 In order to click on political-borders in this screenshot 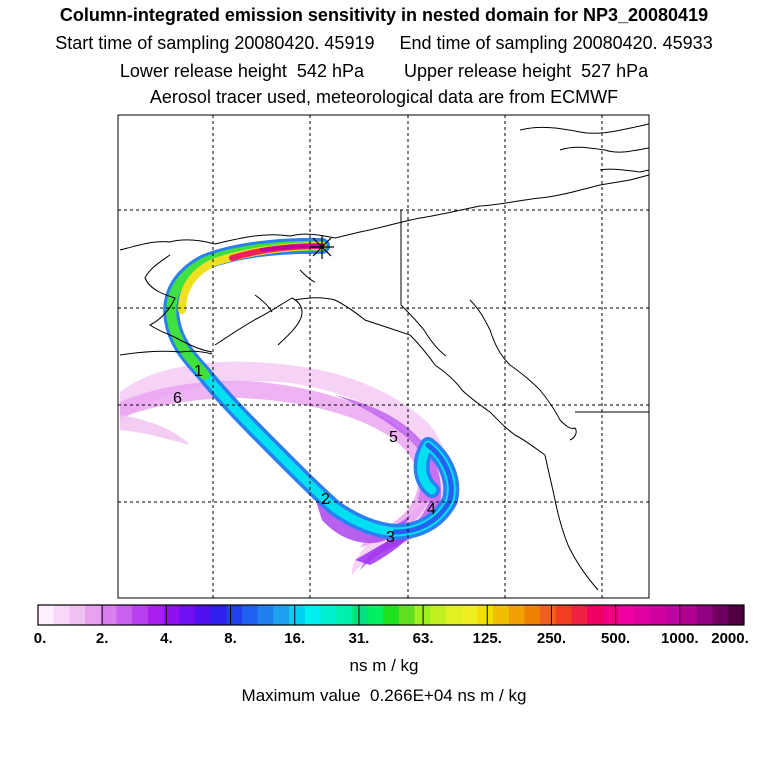, I will do `click(524, 311)`.